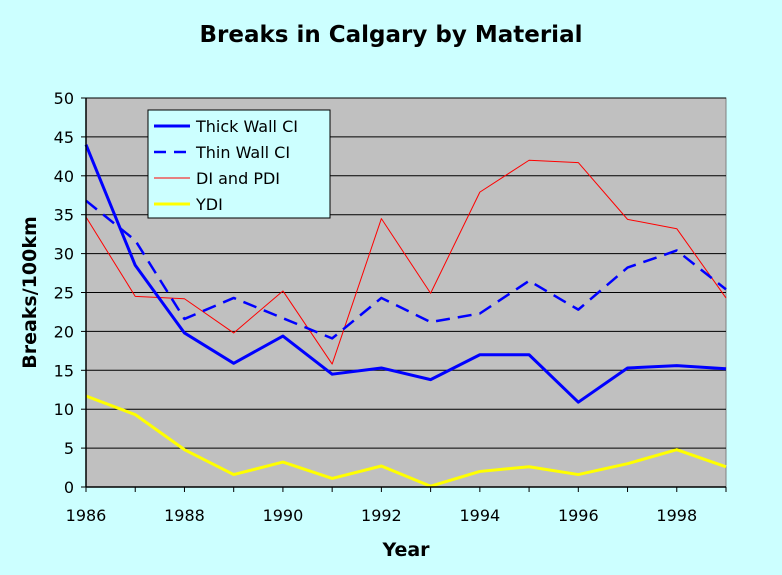 The image size is (782, 575). What do you see at coordinates (69, 487) in the screenshot?
I see `y-tick-label: 0` at bounding box center [69, 487].